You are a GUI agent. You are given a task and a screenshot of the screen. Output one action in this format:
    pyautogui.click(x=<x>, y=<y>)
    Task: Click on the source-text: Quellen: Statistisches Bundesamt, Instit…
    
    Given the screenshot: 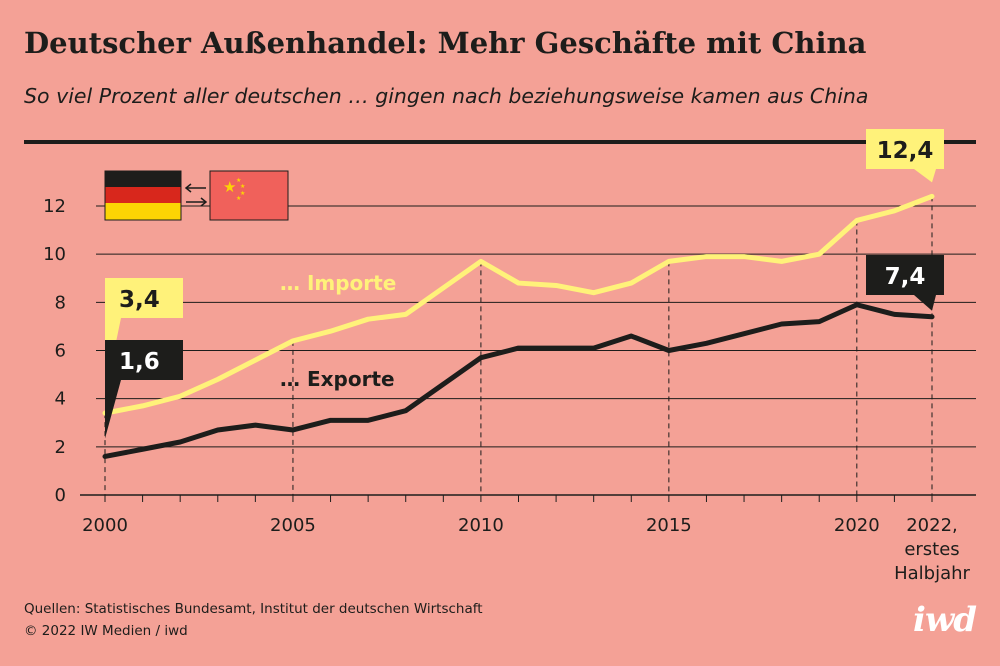 What is the action you would take?
    pyautogui.click(x=253, y=609)
    